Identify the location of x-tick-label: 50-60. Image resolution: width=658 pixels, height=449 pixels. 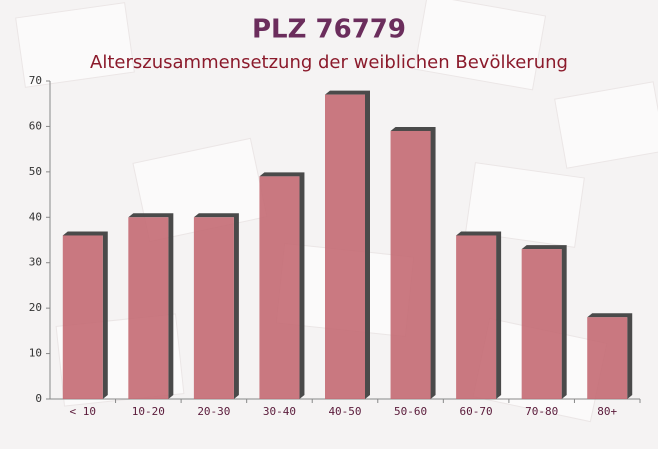
(410, 411).